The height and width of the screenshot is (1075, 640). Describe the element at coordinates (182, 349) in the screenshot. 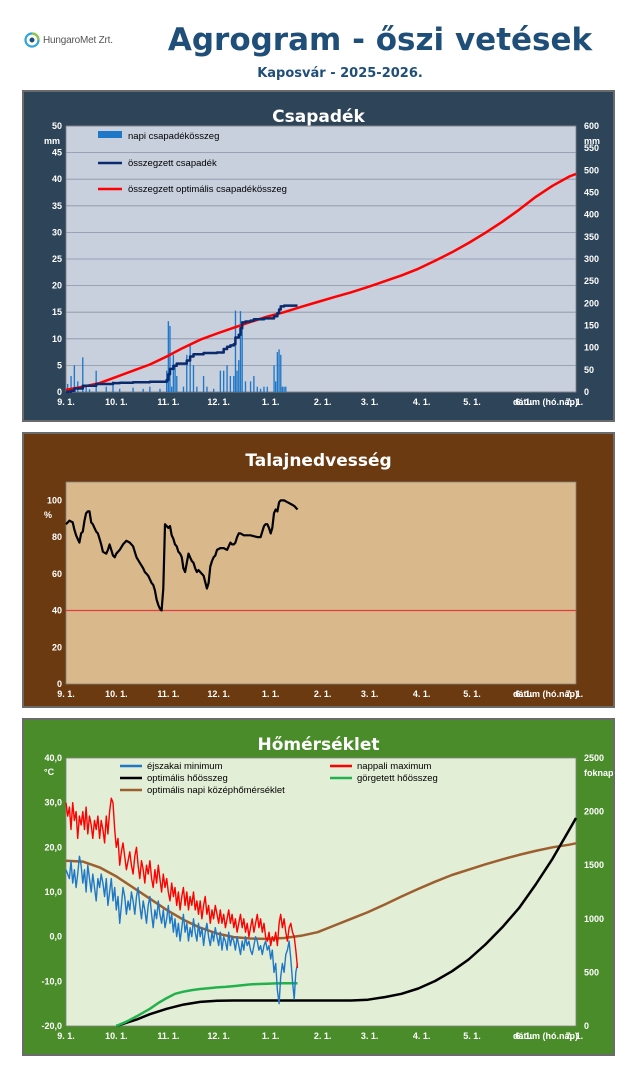

I see `cumulative-precip-line` at that location.